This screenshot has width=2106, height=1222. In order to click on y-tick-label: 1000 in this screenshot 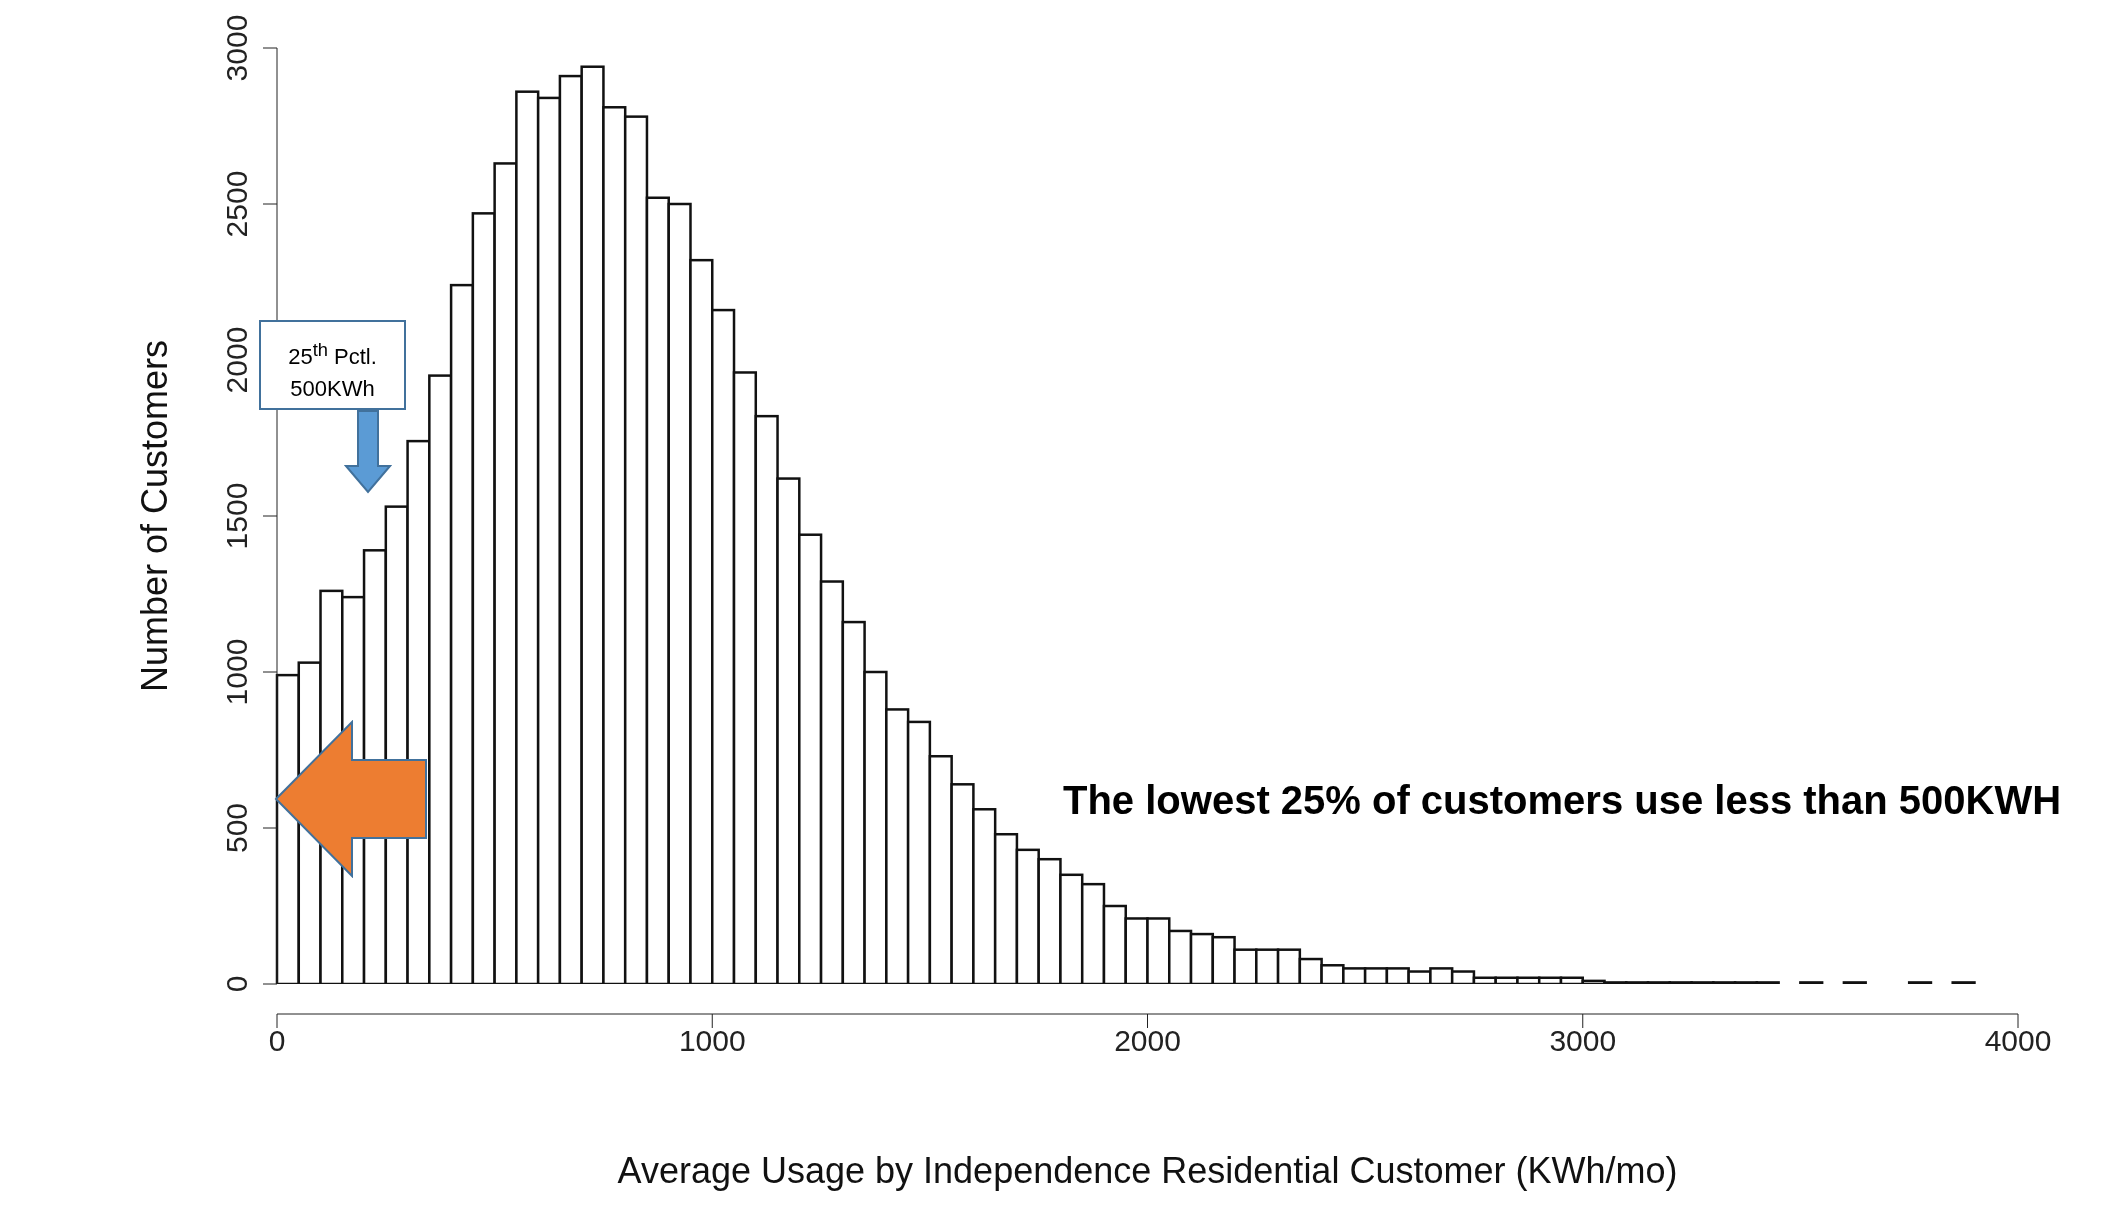, I will do `click(236, 672)`.